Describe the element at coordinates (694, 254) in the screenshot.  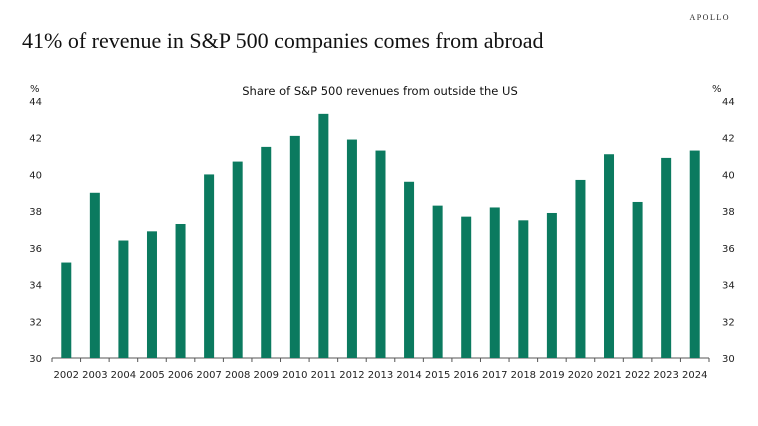
I see `bar-2024` at that location.